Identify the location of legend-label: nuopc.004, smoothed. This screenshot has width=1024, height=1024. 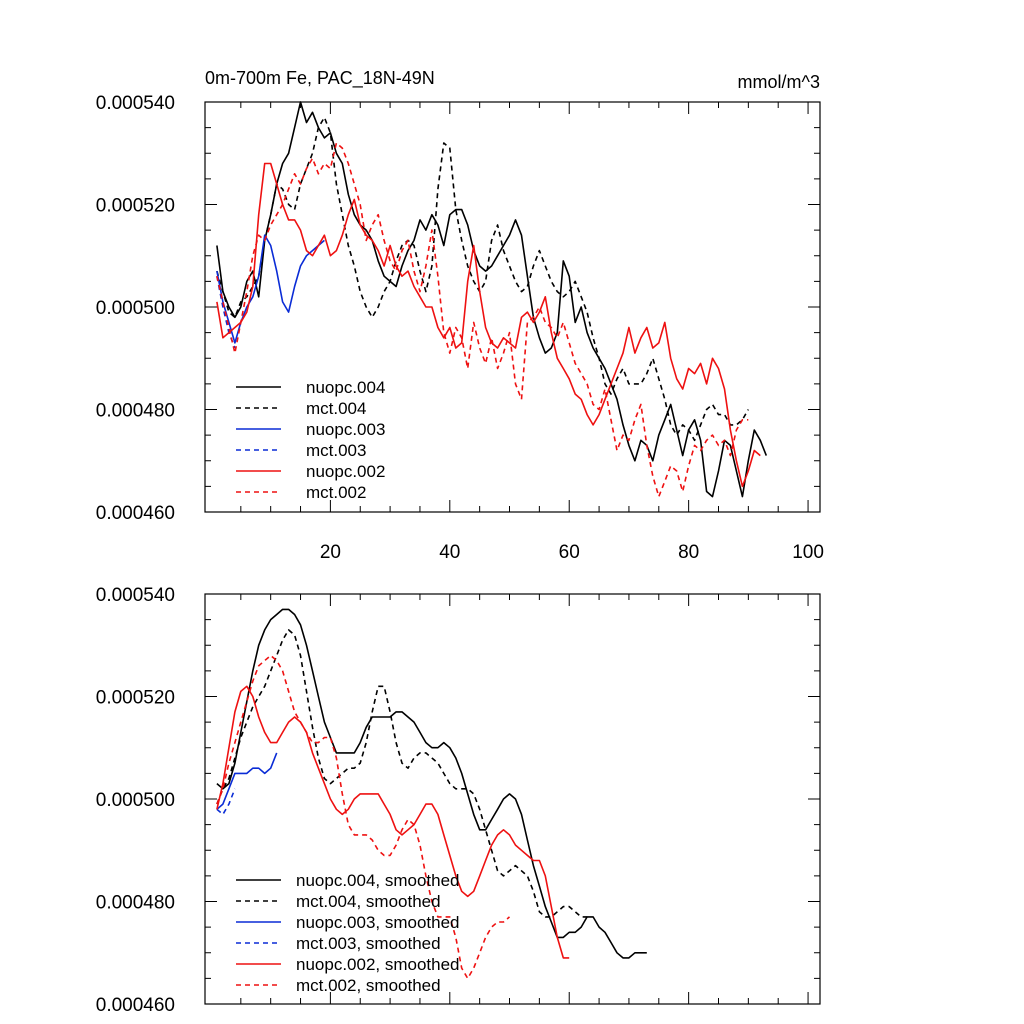
(378, 880).